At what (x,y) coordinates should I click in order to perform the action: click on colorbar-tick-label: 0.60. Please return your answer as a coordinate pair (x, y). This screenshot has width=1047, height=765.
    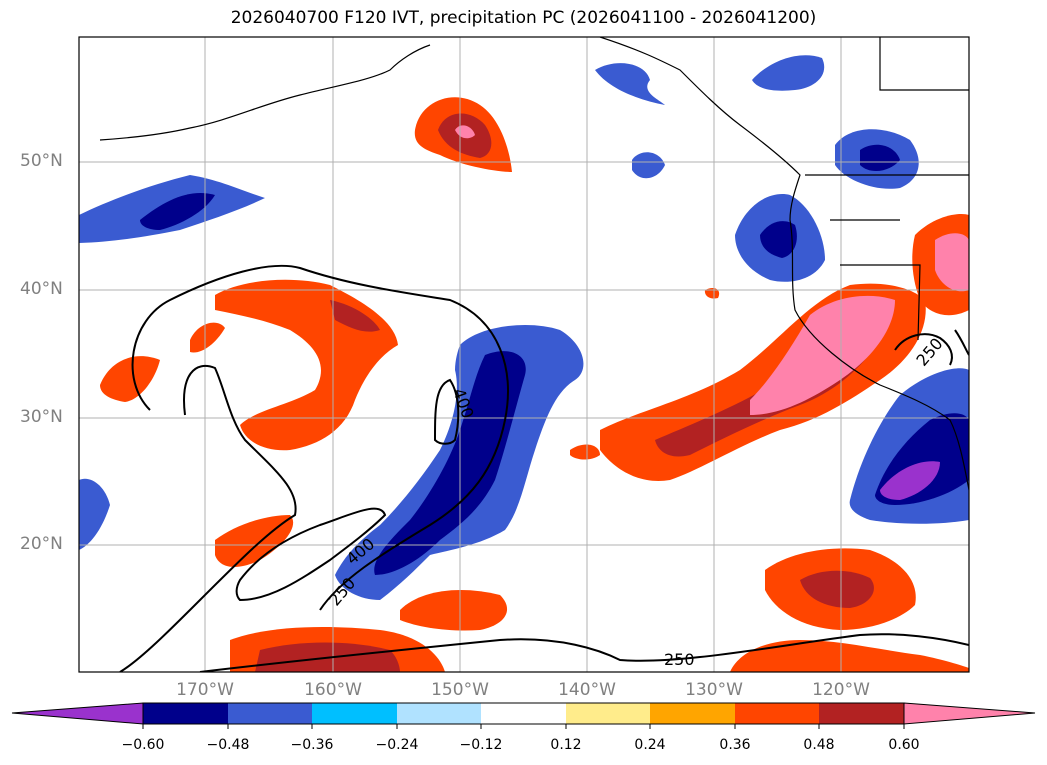
    Looking at the image, I should click on (904, 745).